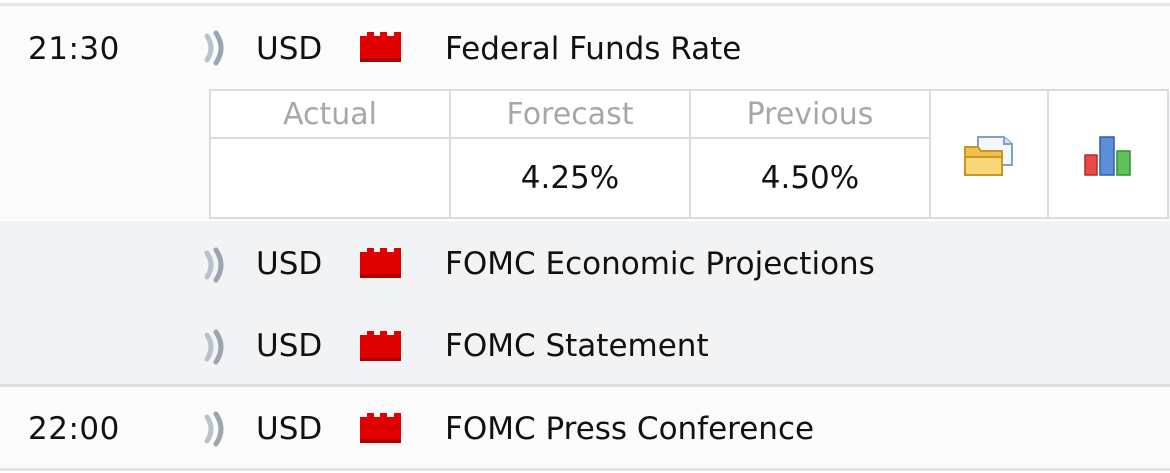 The width and height of the screenshot is (1170, 473). Describe the element at coordinates (810, 178) in the screenshot. I see `previous-value: 4.50%` at that location.